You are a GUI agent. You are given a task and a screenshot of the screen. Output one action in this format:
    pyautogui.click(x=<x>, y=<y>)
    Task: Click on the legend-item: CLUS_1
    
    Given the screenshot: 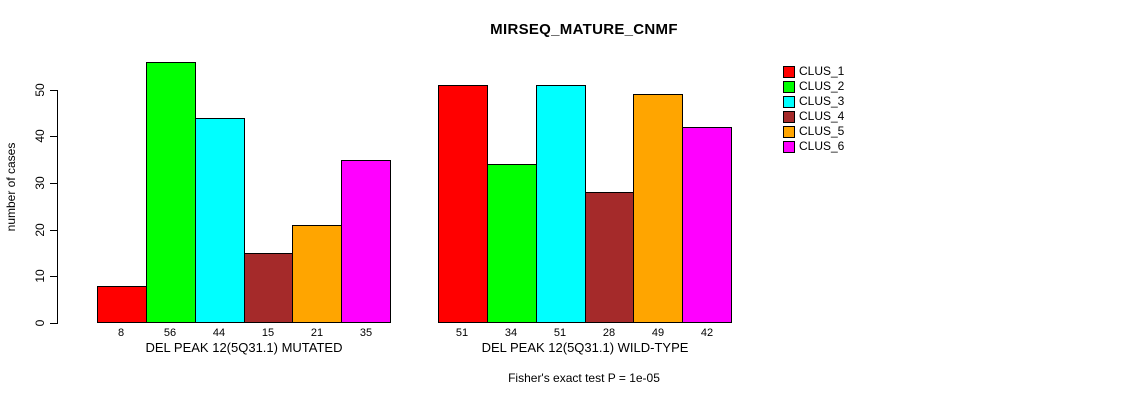 What is the action you would take?
    pyautogui.click(x=813, y=71)
    